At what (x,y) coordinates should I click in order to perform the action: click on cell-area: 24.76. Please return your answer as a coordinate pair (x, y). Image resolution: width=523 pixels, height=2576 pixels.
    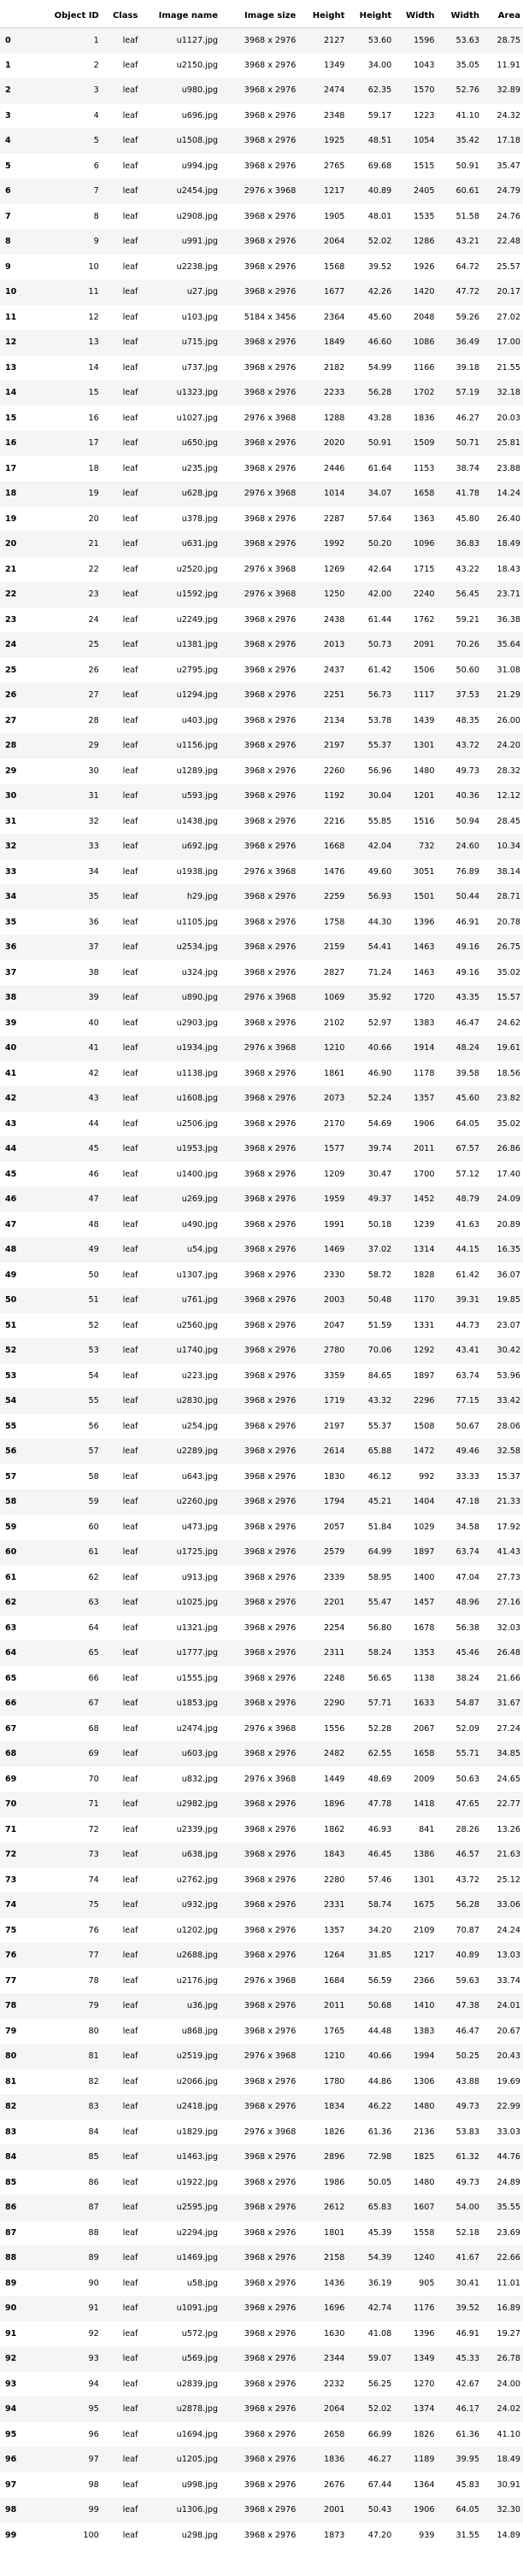
    Looking at the image, I should click on (508, 216).